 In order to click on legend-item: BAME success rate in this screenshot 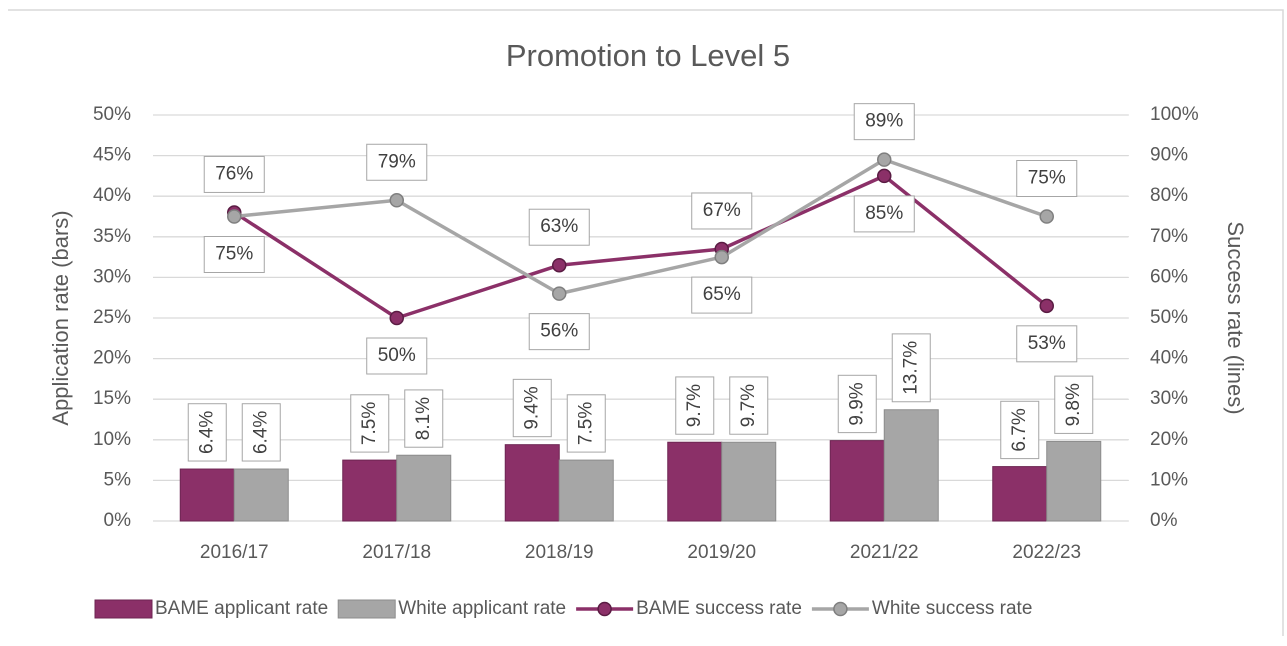, I will do `click(689, 608)`.